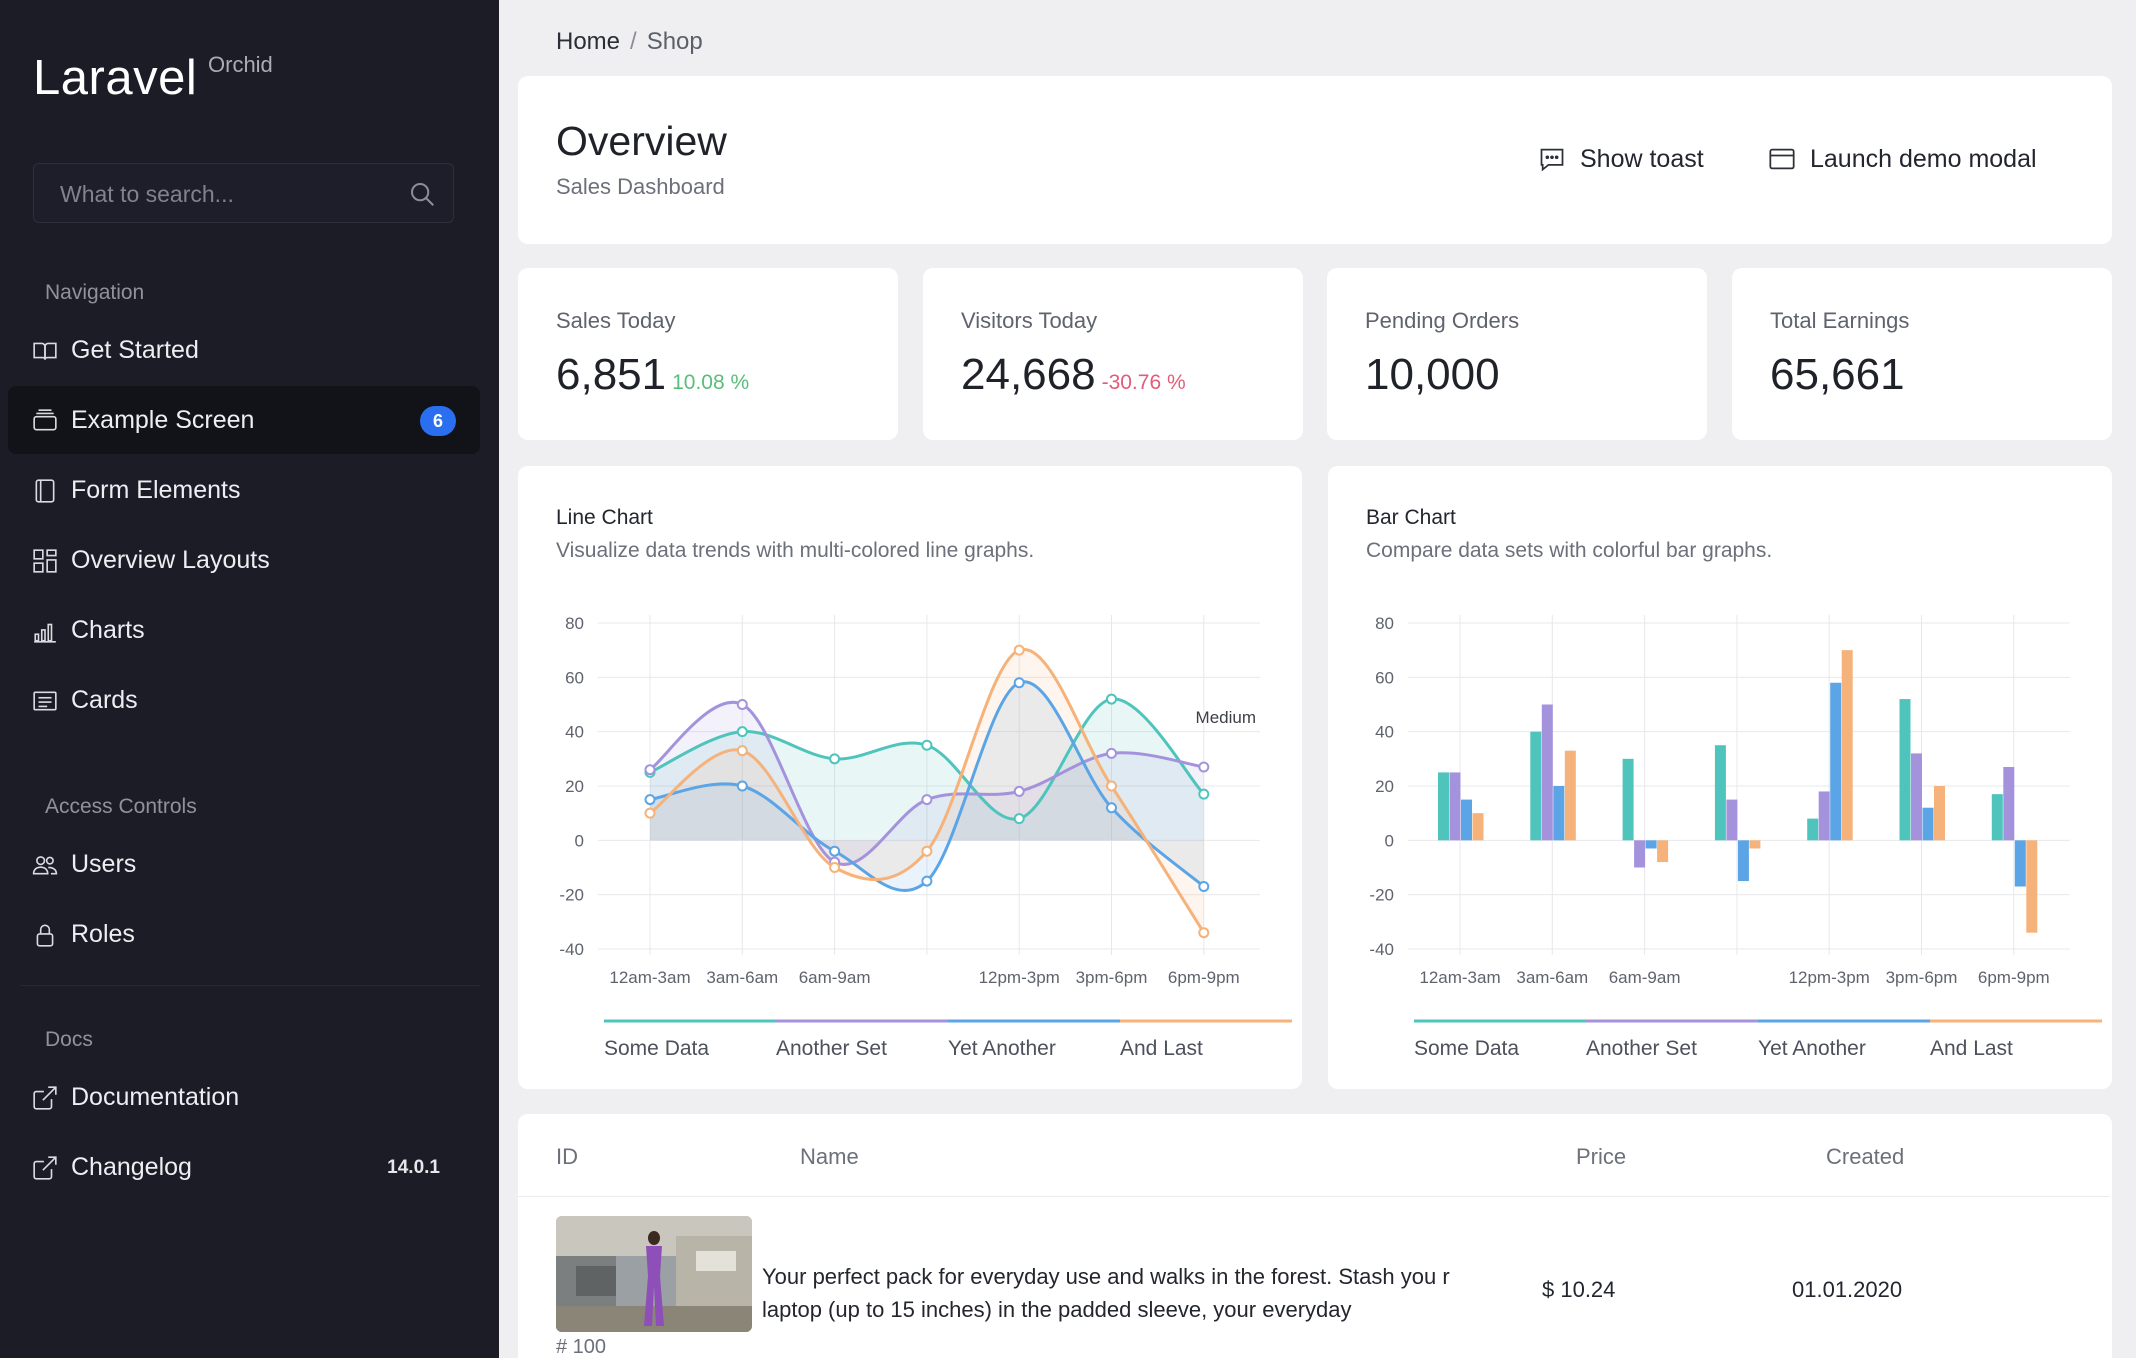 The height and width of the screenshot is (1358, 2136). What do you see at coordinates (244, 1167) in the screenshot?
I see `sidebar-item-changelog: Changelog 14.0.1` at bounding box center [244, 1167].